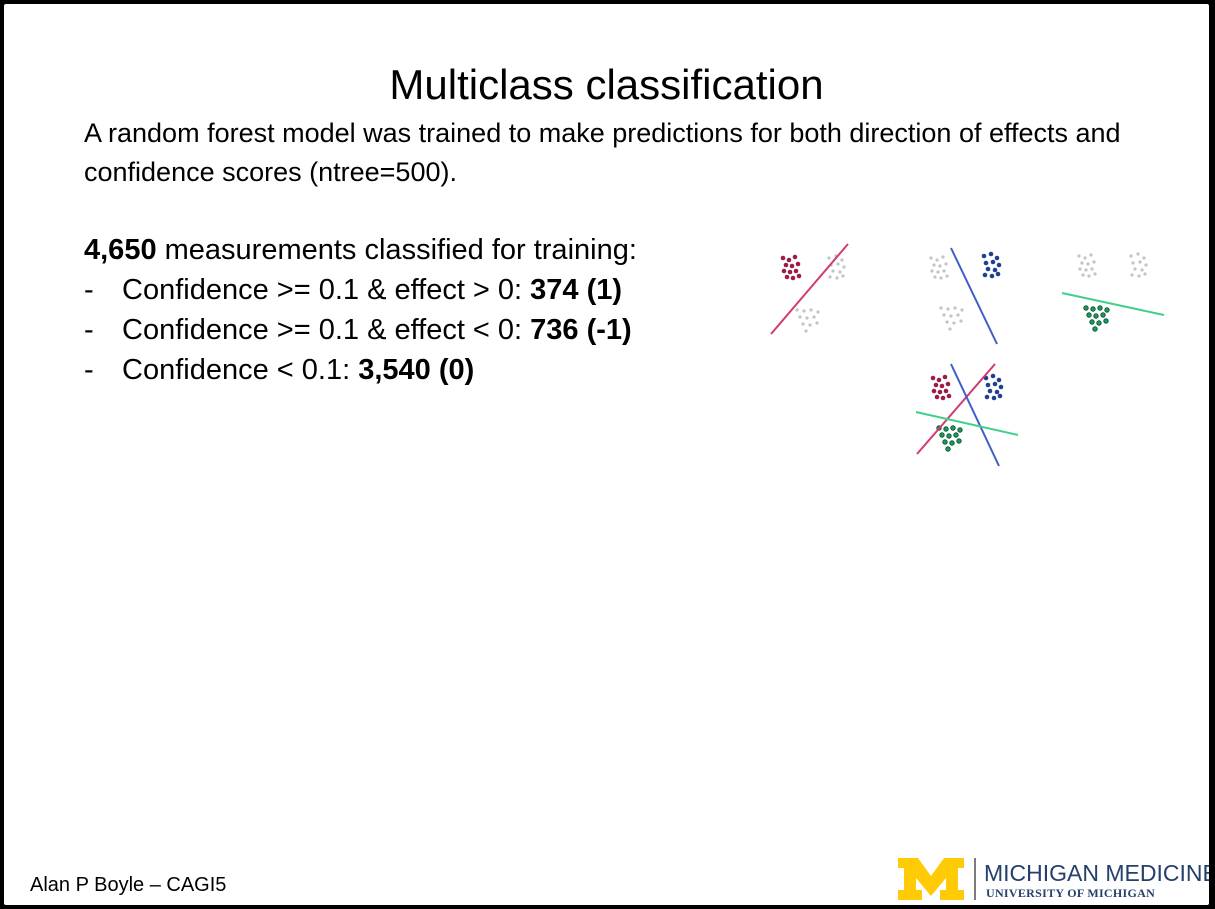  Describe the element at coordinates (326, 290) in the screenshot. I see `list-item-text: Confidence >= 0.1 & effect > 0:` at that location.